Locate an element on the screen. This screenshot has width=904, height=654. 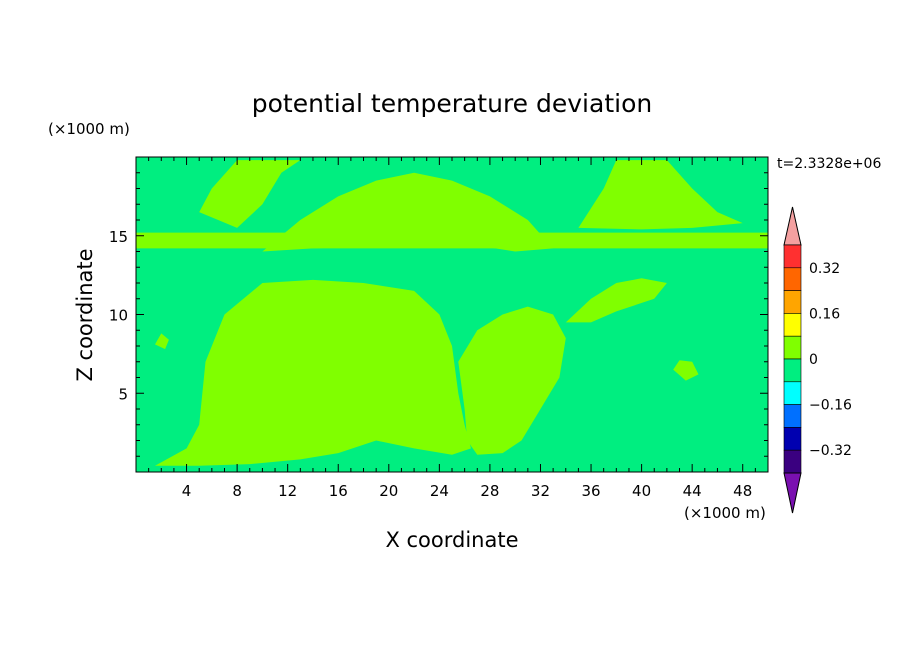
colorbar: 0.32 0.16 0 −0.16 −0.32 is located at coordinates (817, 360).